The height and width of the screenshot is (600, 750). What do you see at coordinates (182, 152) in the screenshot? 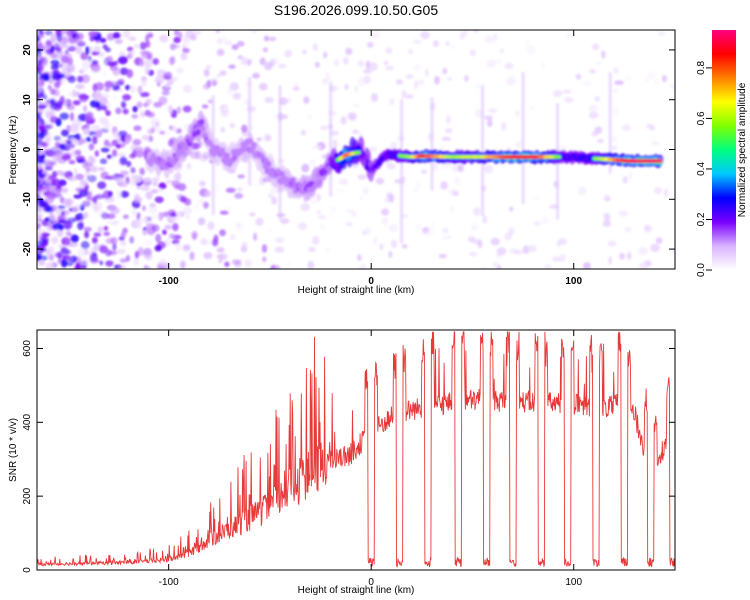
I see `ridge-cell` at bounding box center [182, 152].